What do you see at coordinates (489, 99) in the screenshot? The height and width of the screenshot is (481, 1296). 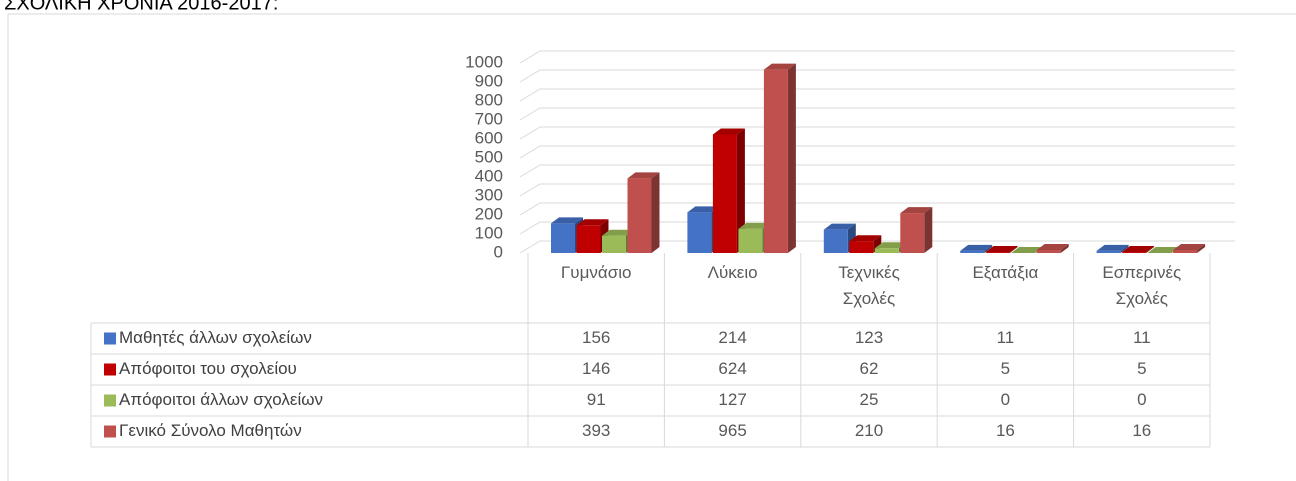 I see `y-tick-label: 800` at bounding box center [489, 99].